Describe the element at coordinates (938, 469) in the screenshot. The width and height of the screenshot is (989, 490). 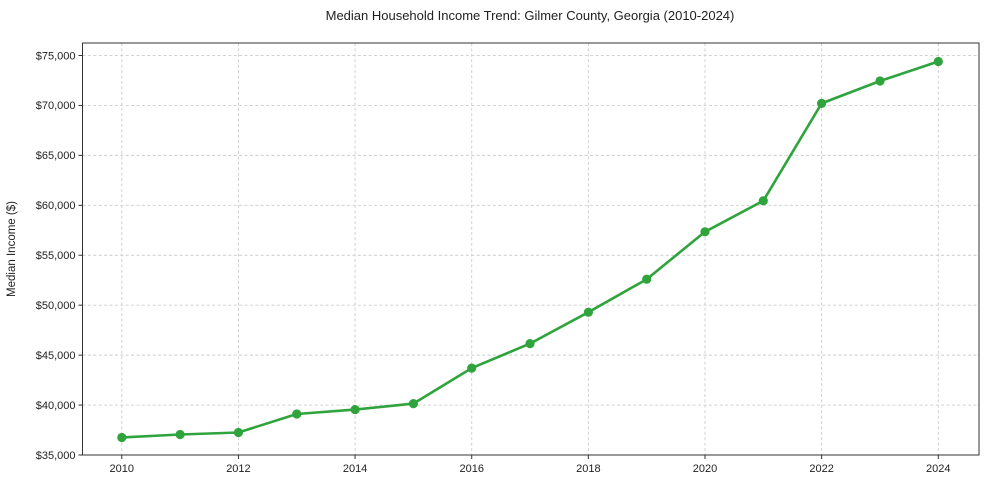
I see `x-tick-label: 2024` at that location.